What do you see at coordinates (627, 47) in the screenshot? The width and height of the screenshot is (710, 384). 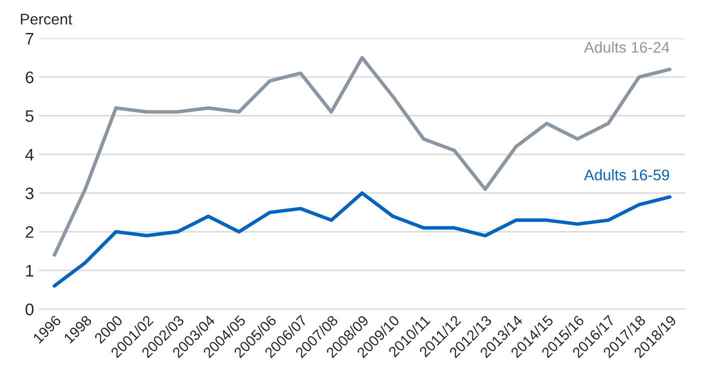 I see `series-label: Adults 16-24` at bounding box center [627, 47].